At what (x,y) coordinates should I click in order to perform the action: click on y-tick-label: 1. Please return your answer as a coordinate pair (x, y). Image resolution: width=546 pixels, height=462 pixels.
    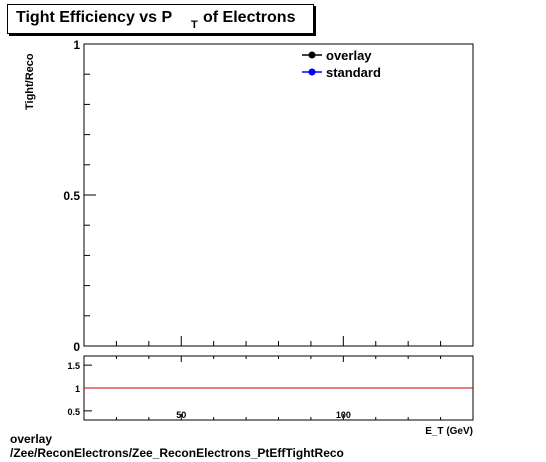
    Looking at the image, I should click on (76, 45).